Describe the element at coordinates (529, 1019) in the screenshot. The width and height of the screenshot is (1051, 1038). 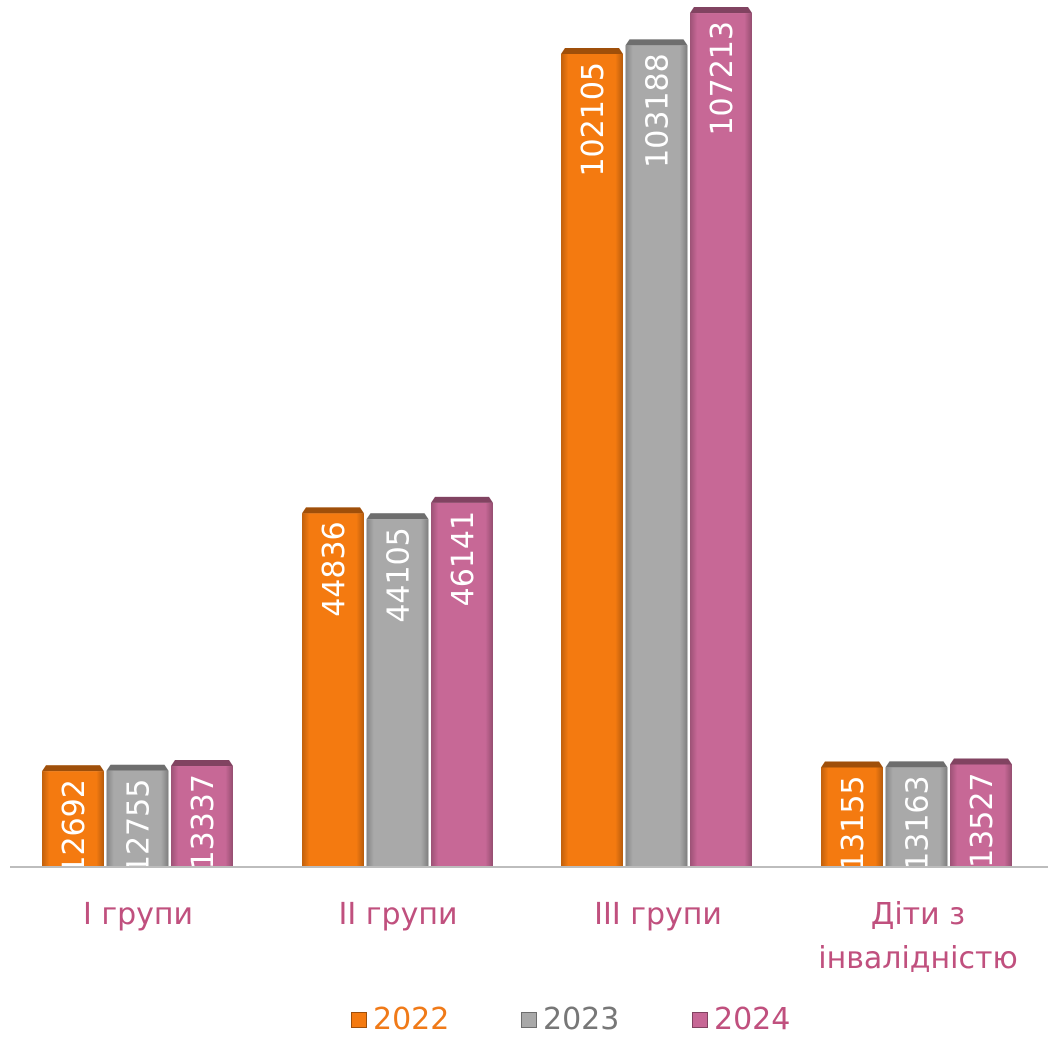
I see `legend-swatch-2023` at that location.